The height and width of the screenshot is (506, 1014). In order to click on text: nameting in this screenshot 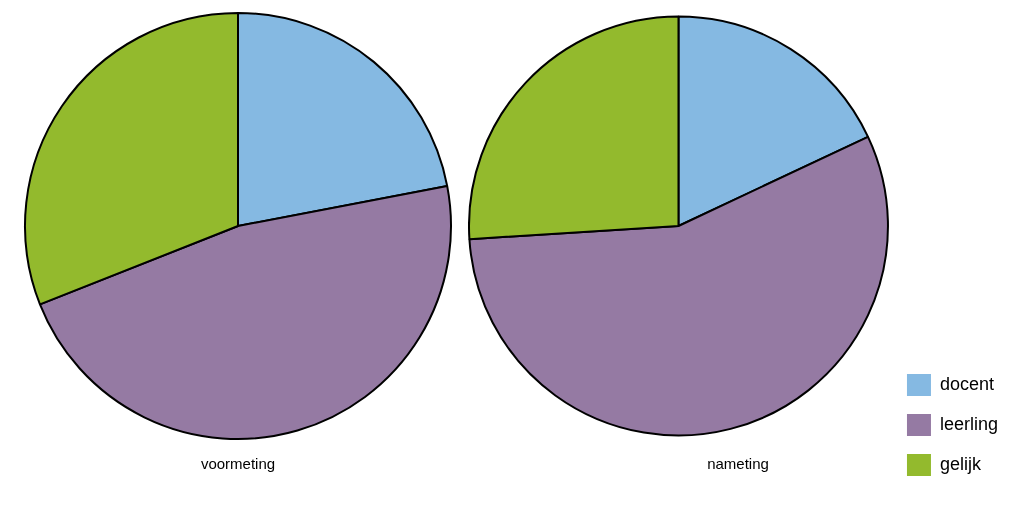, I will do `click(738, 464)`.